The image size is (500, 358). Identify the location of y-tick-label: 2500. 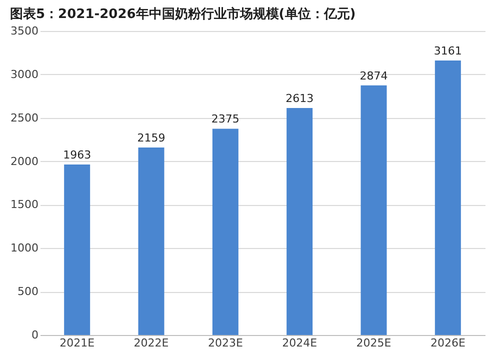
(24, 117).